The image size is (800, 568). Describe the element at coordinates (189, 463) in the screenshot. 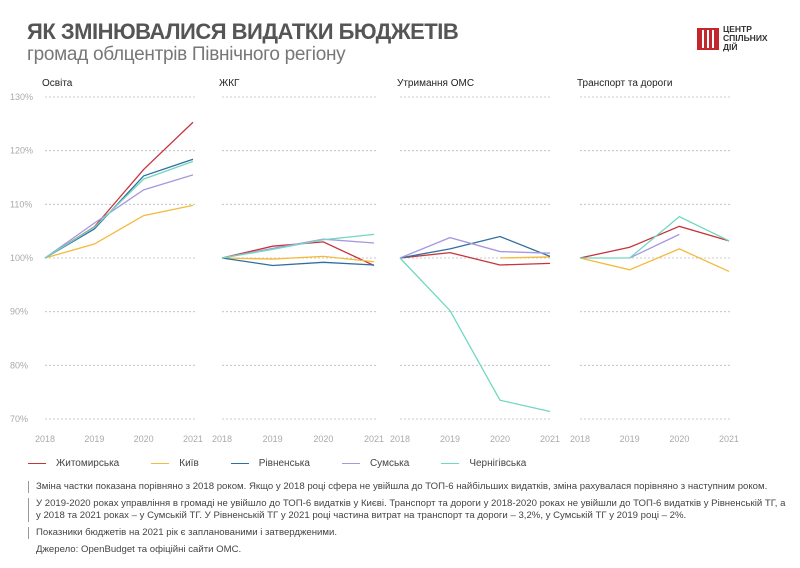

I see `legend-label: Київ` at that location.